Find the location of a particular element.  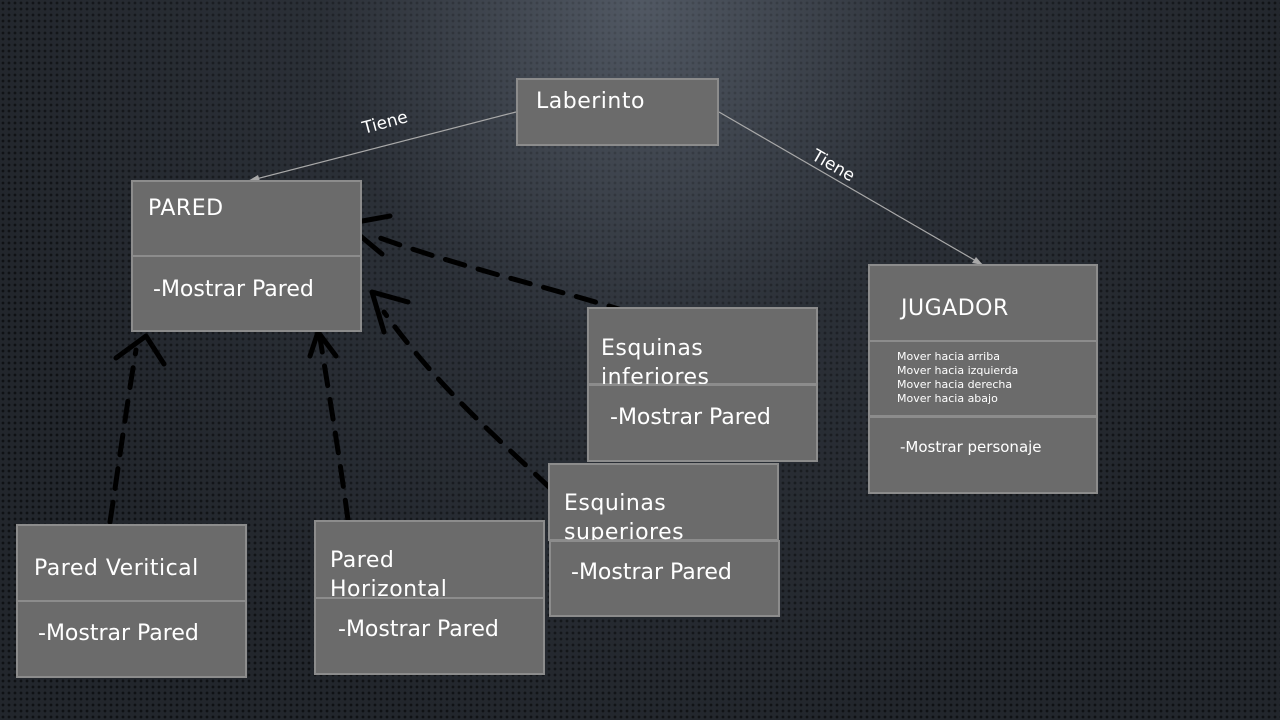

class-pared-vertical-methods: -Mostrar Pared is located at coordinates (131, 639).